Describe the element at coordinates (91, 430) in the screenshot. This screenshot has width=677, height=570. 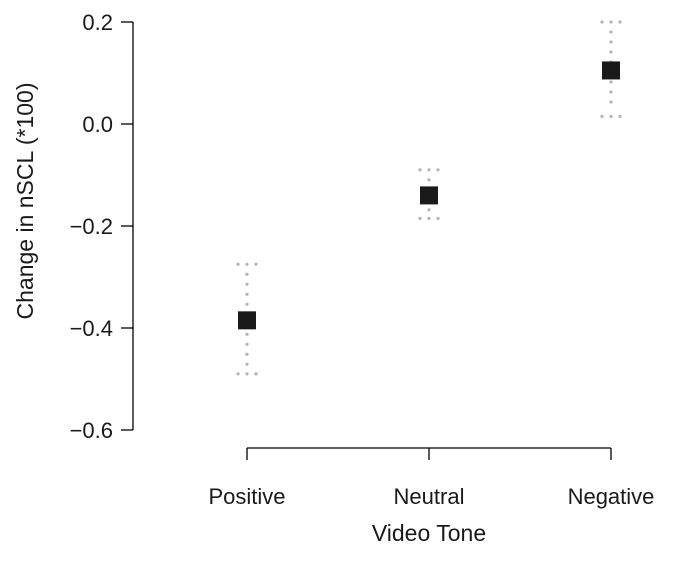
I see `y-tick-label: −0.6` at that location.